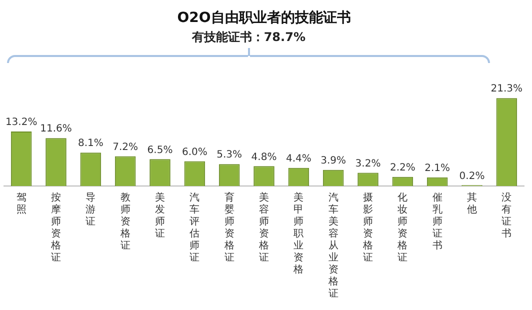 This screenshot has width=532, height=310. I want to click on data-label: 5.3%, so click(229, 155).